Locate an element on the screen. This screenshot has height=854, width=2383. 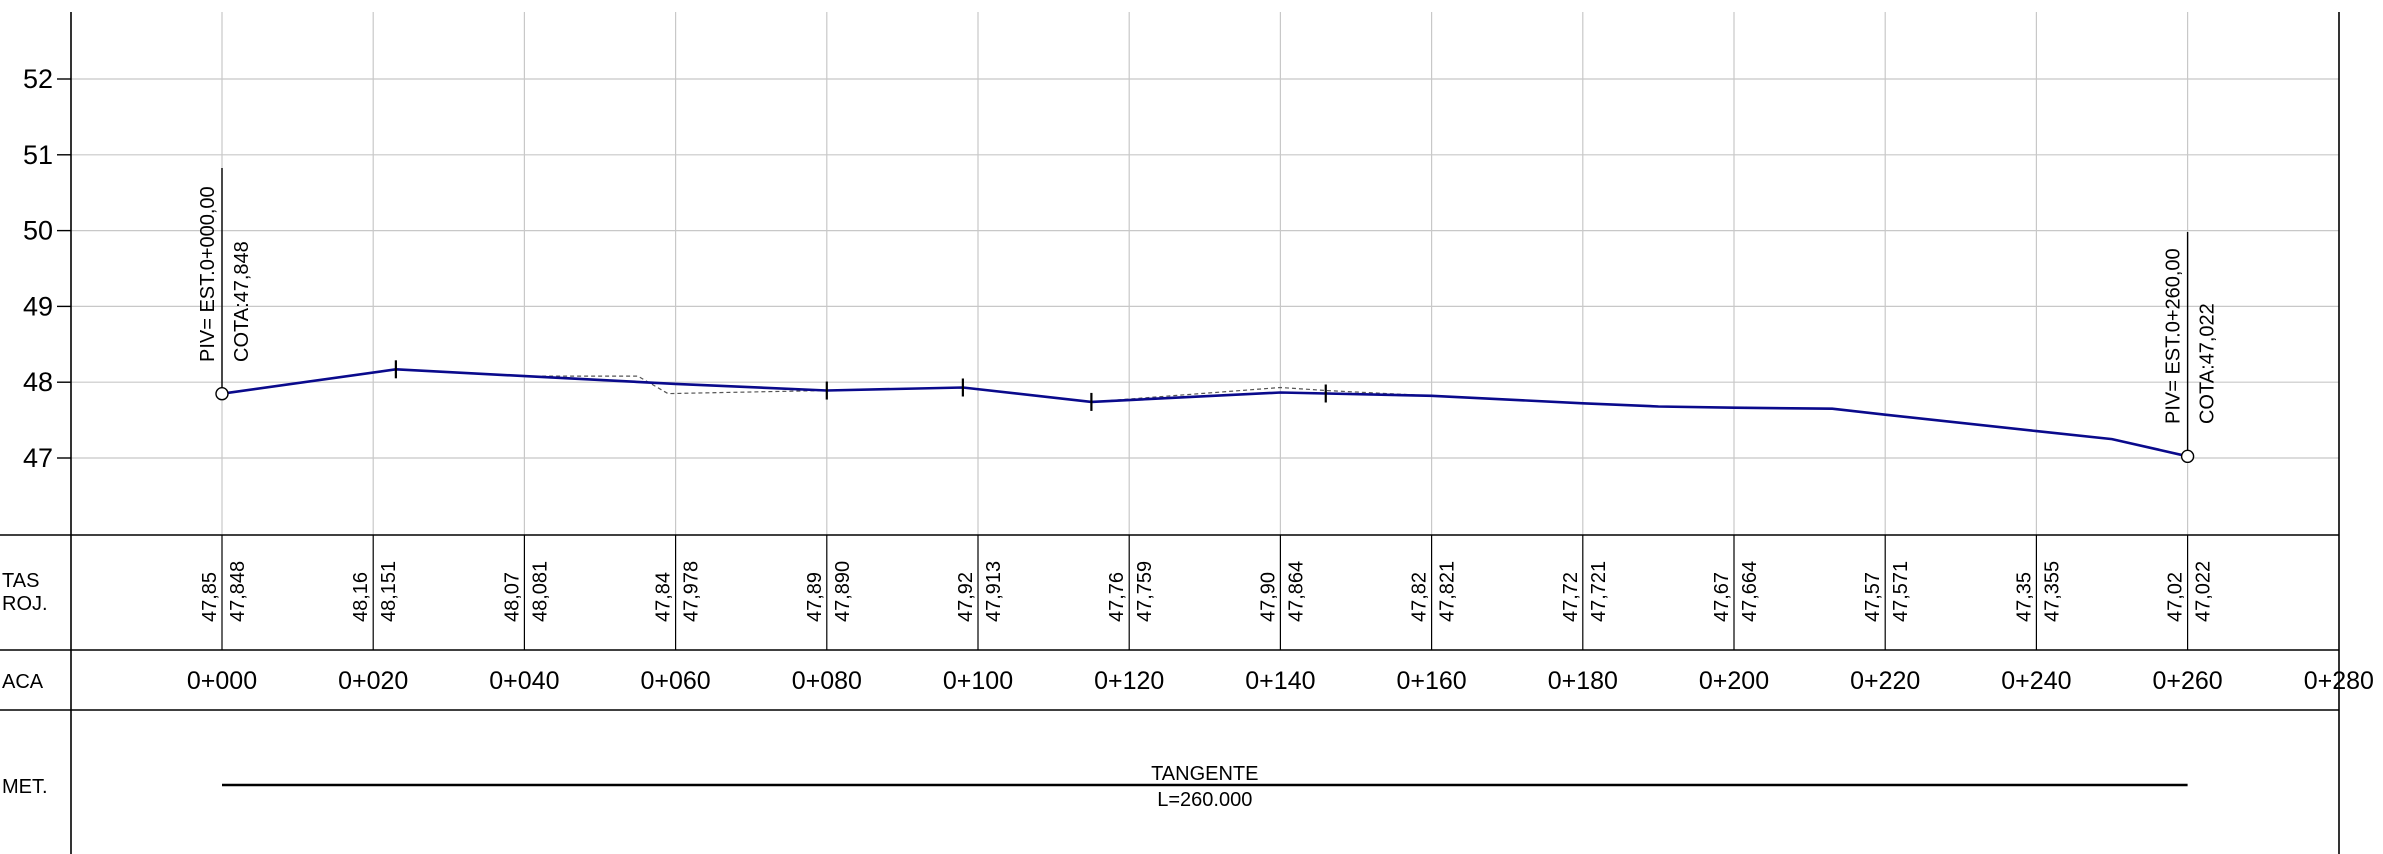
terrain-elevation-20: 48,16 is located at coordinates (361, 597).